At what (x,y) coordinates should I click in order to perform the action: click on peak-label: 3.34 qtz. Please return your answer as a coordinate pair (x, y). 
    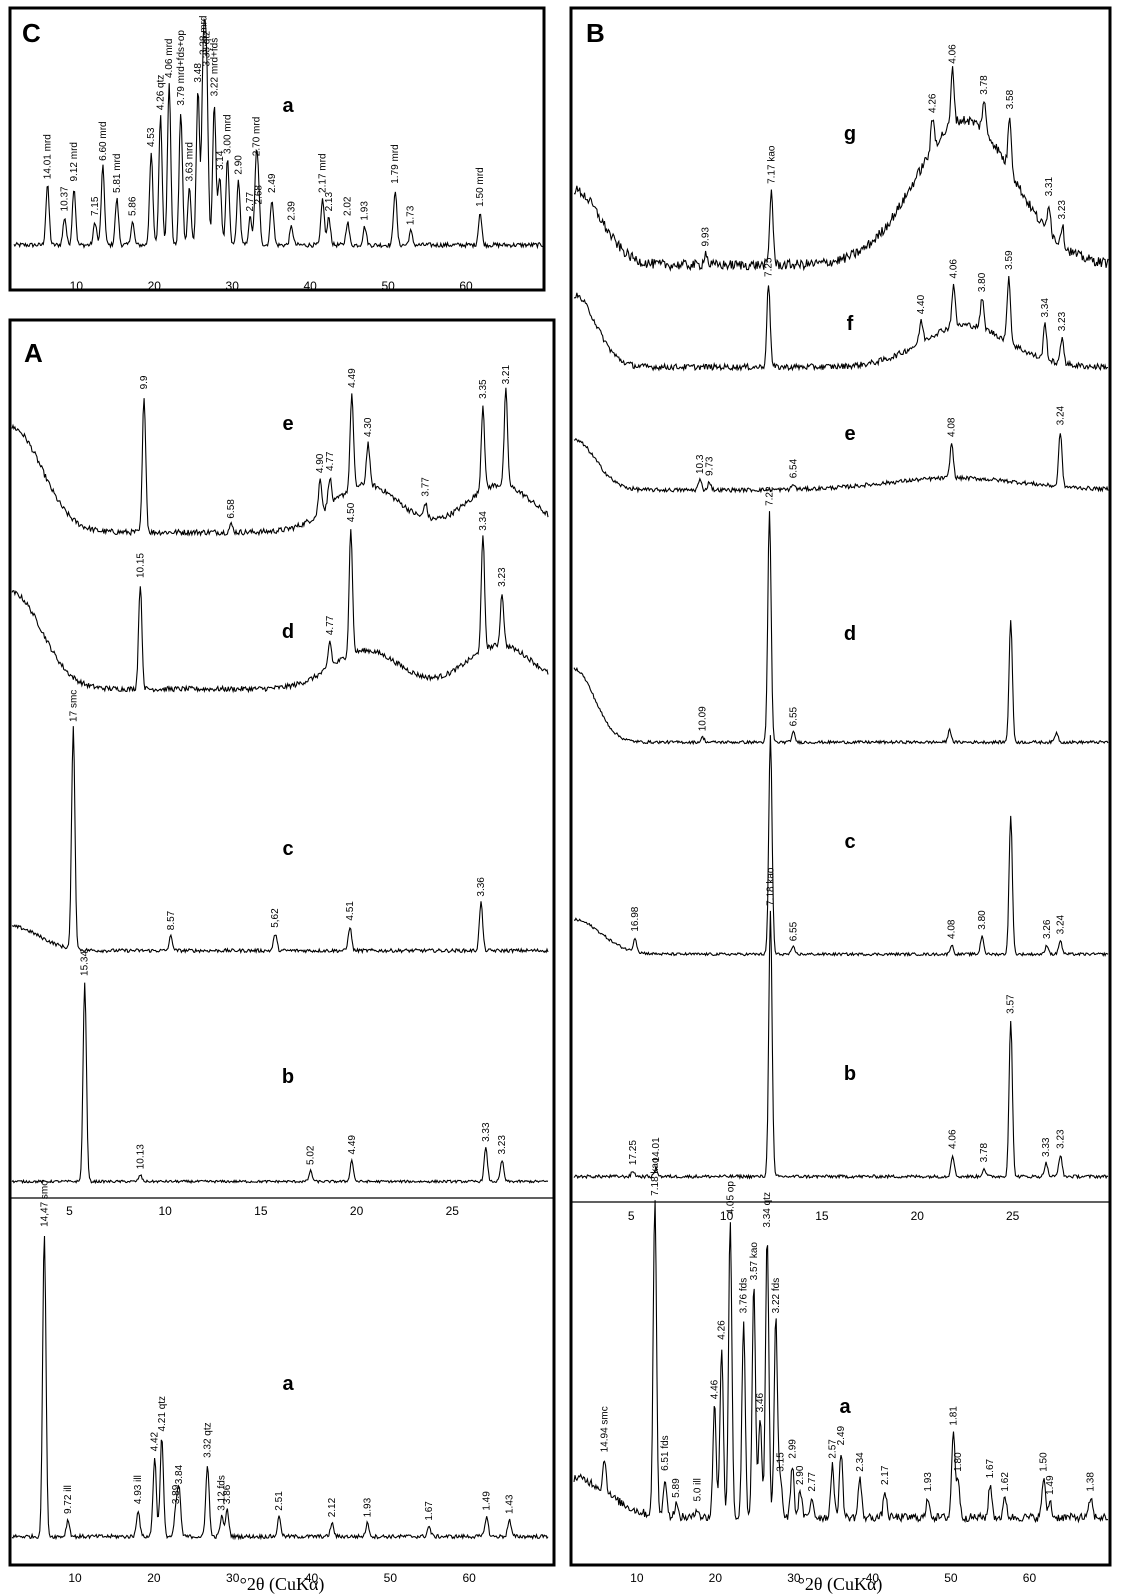
    Looking at the image, I should click on (767, 1210).